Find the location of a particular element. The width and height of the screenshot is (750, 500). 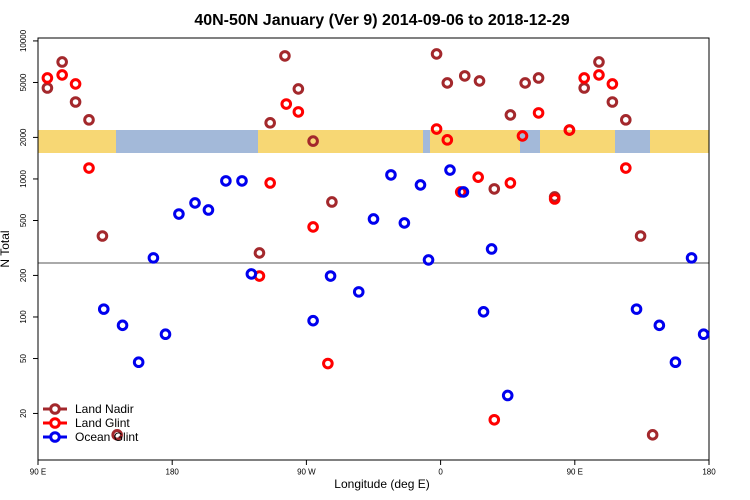

y-axis-label: N Total is located at coordinates (6, 248).